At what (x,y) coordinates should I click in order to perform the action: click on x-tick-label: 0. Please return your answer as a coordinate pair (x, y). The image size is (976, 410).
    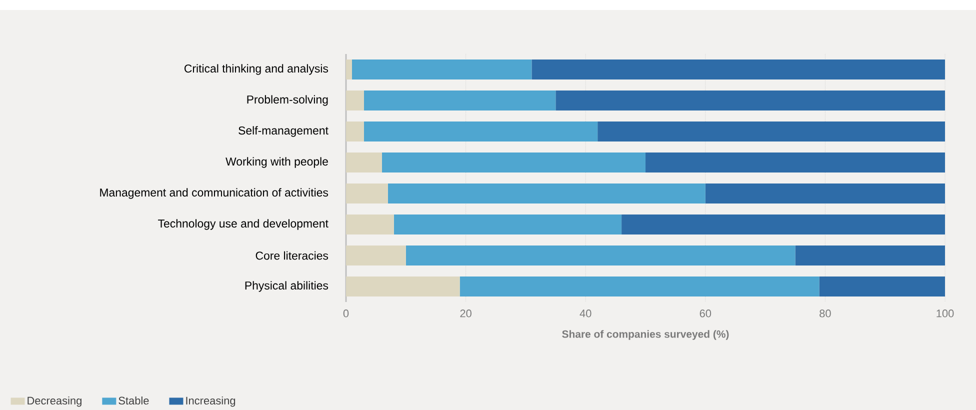
    Looking at the image, I should click on (346, 314).